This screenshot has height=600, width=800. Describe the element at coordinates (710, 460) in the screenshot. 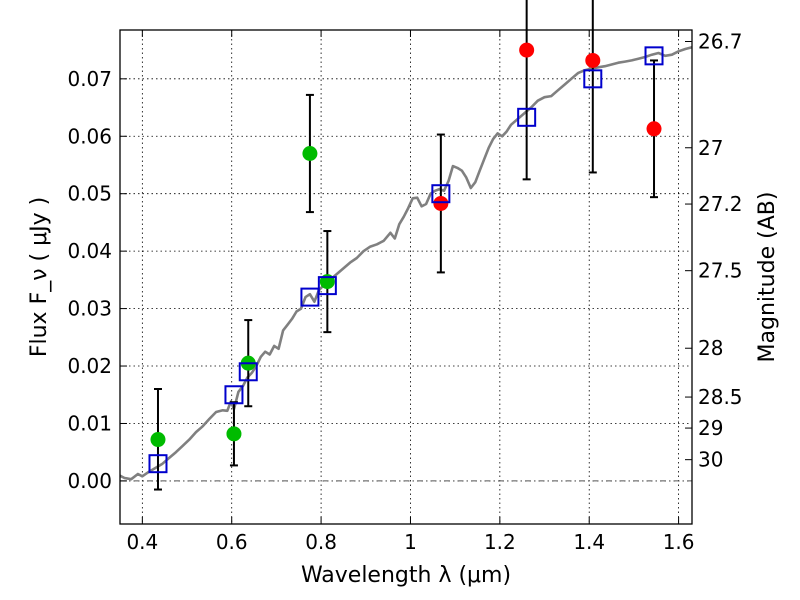

I see `right-tick-label: 30` at that location.